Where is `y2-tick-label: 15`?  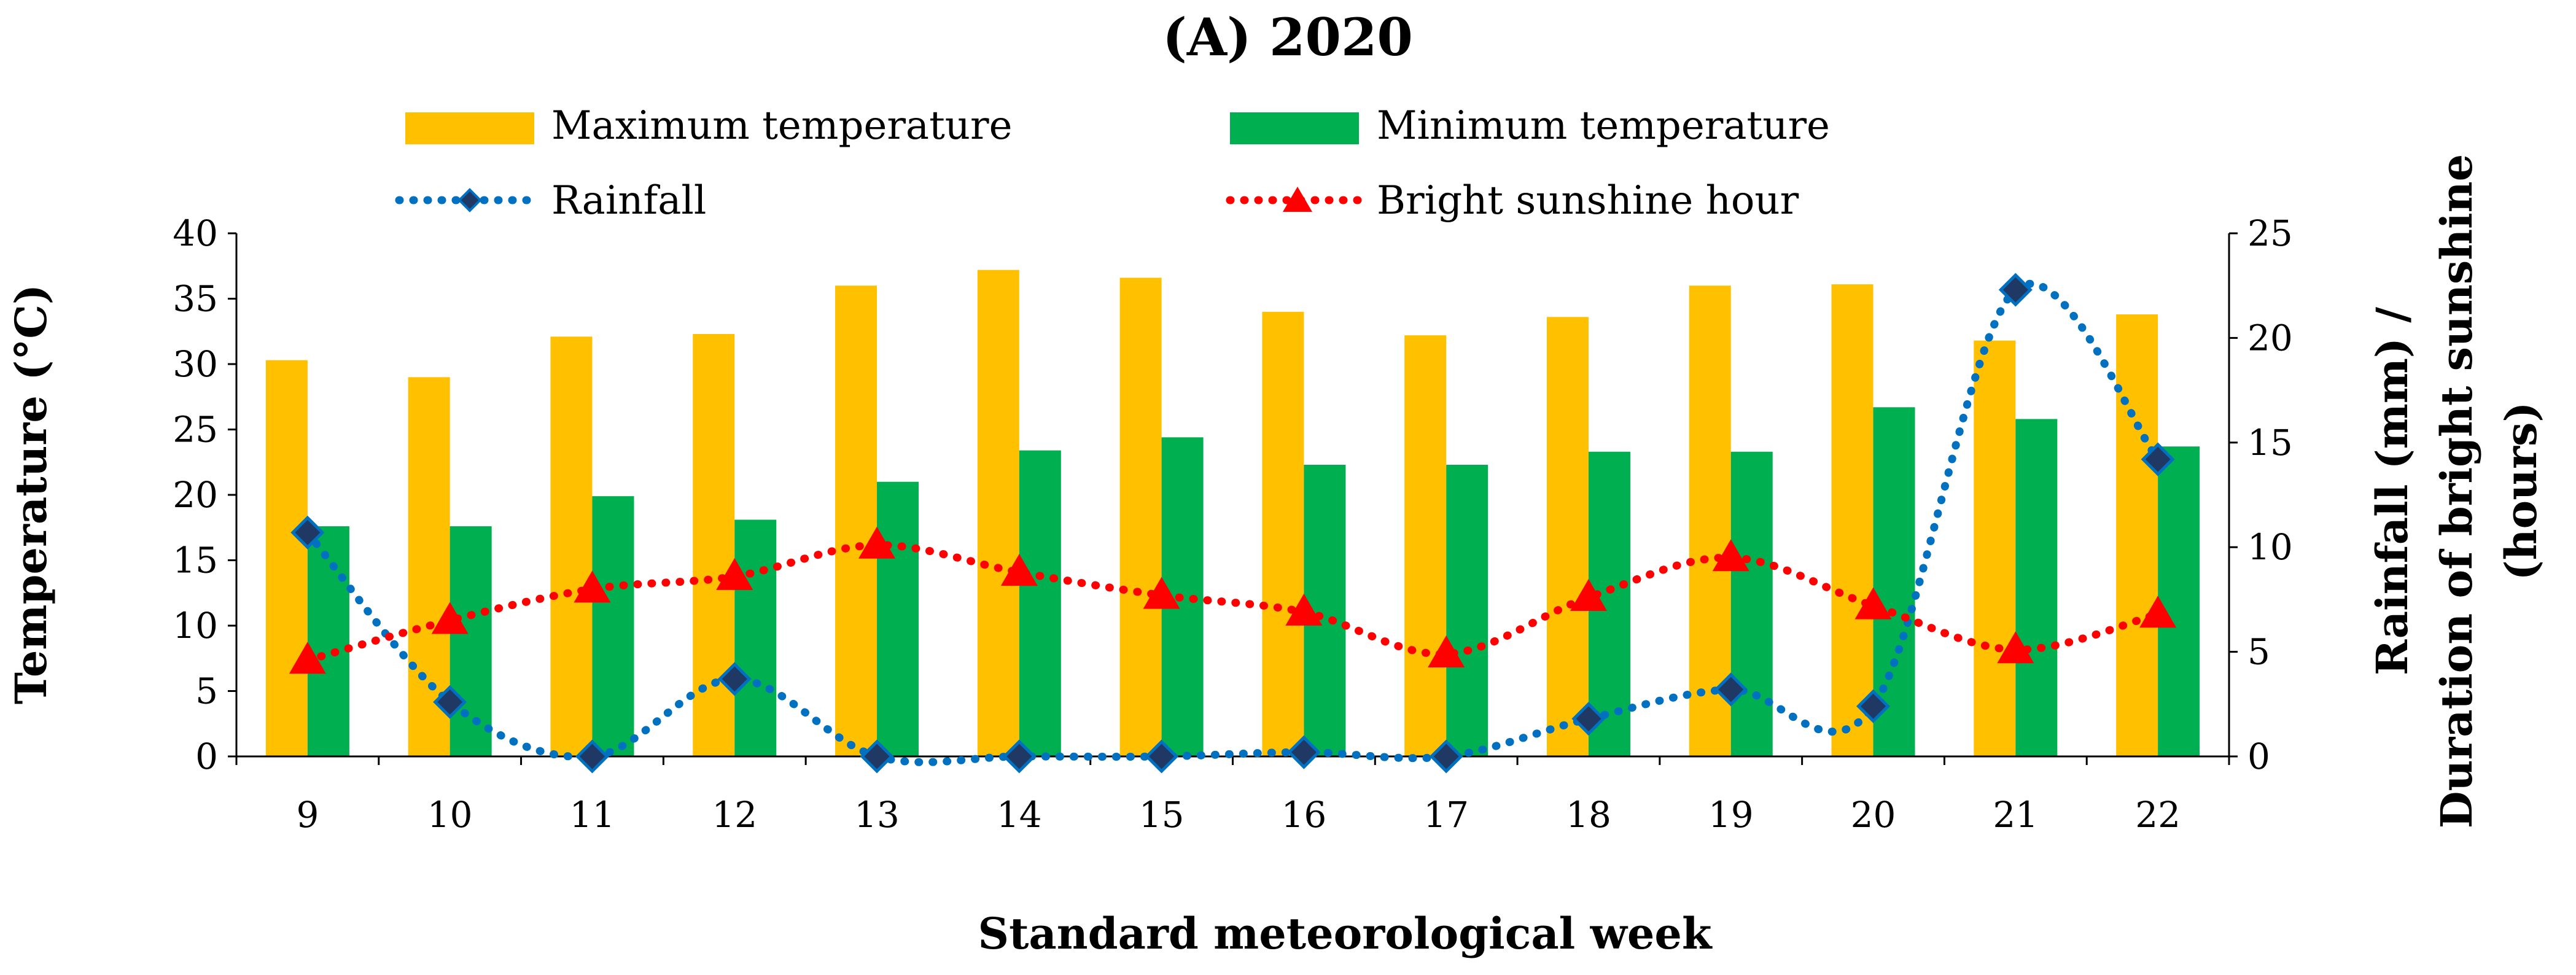
y2-tick-label: 15 is located at coordinates (2270, 443).